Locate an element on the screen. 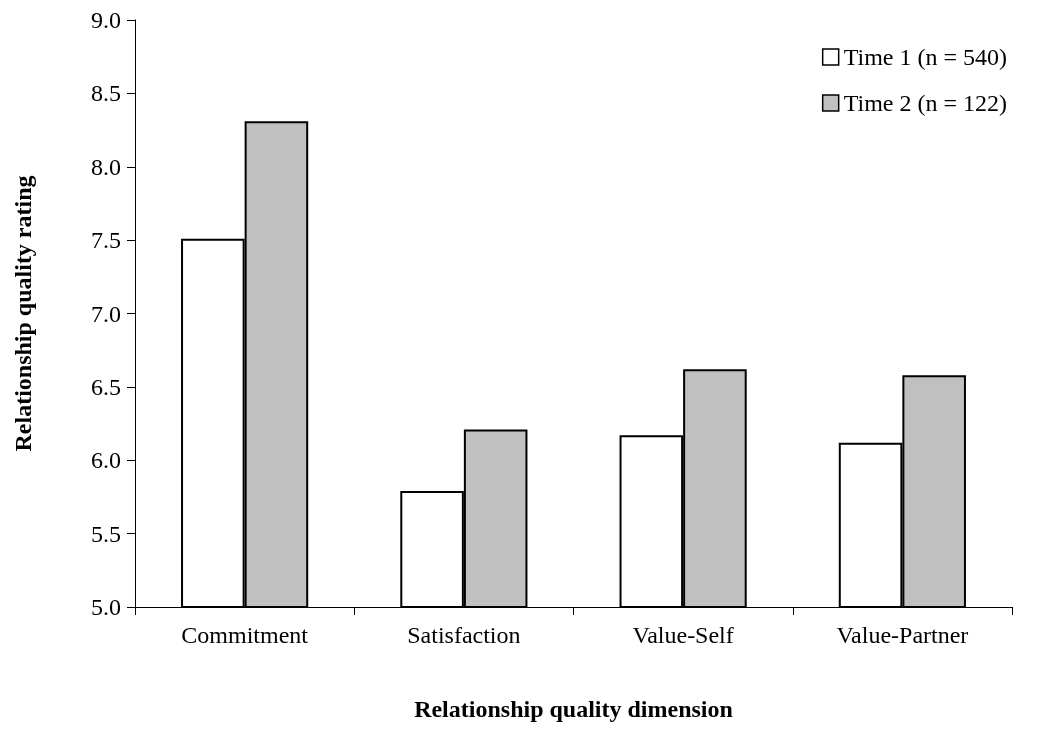  legend-label: Time 2 (n = 122) is located at coordinates (925, 103).